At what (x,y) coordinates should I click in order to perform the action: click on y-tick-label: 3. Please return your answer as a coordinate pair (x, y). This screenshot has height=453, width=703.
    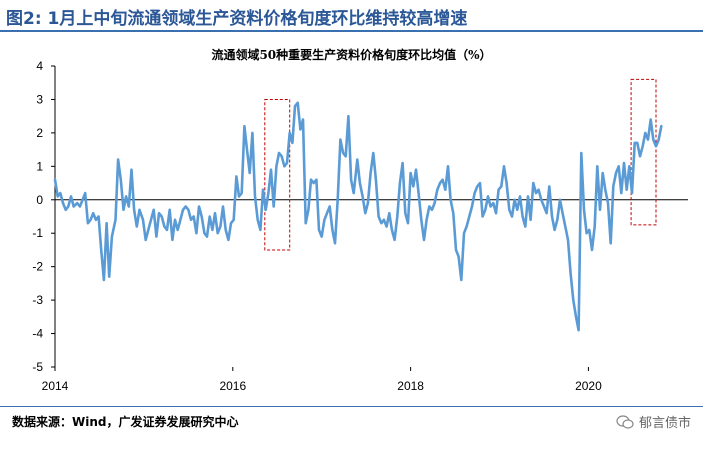
    Looking at the image, I should click on (39, 99).